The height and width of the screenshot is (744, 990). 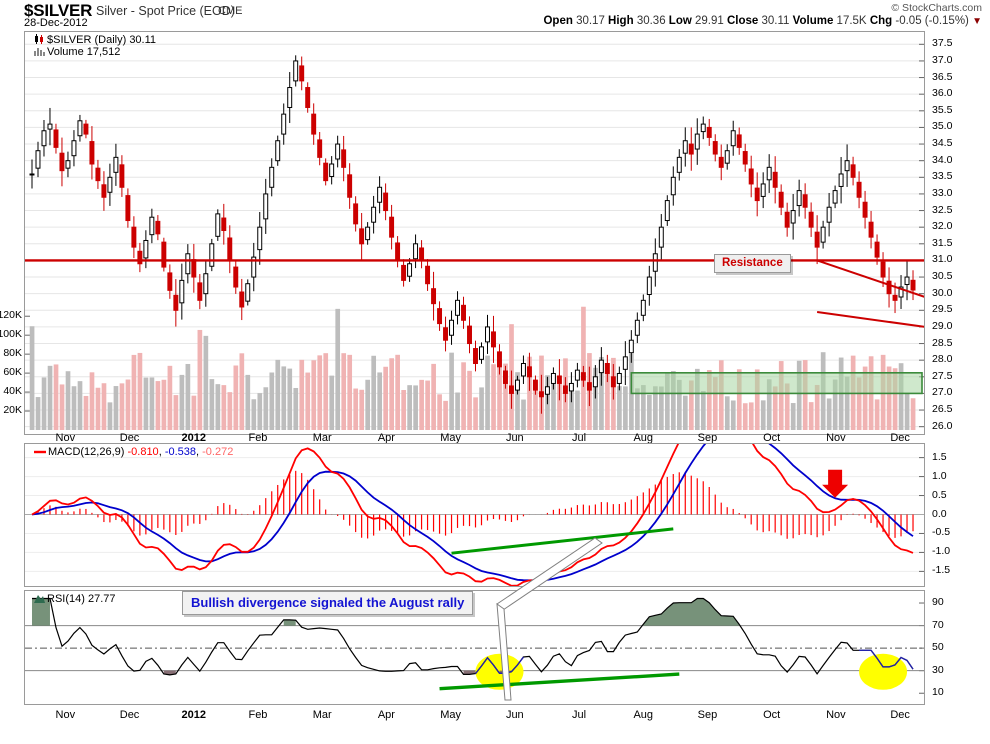 I want to click on high-value: 30.36, so click(x=651, y=21).